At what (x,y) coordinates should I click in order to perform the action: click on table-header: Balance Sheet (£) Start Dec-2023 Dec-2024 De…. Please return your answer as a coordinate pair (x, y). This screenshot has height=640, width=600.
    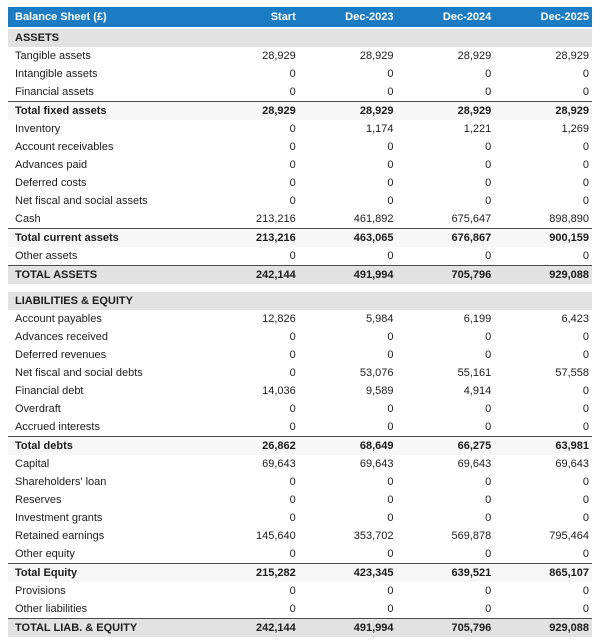
    Looking at the image, I should click on (300, 18).